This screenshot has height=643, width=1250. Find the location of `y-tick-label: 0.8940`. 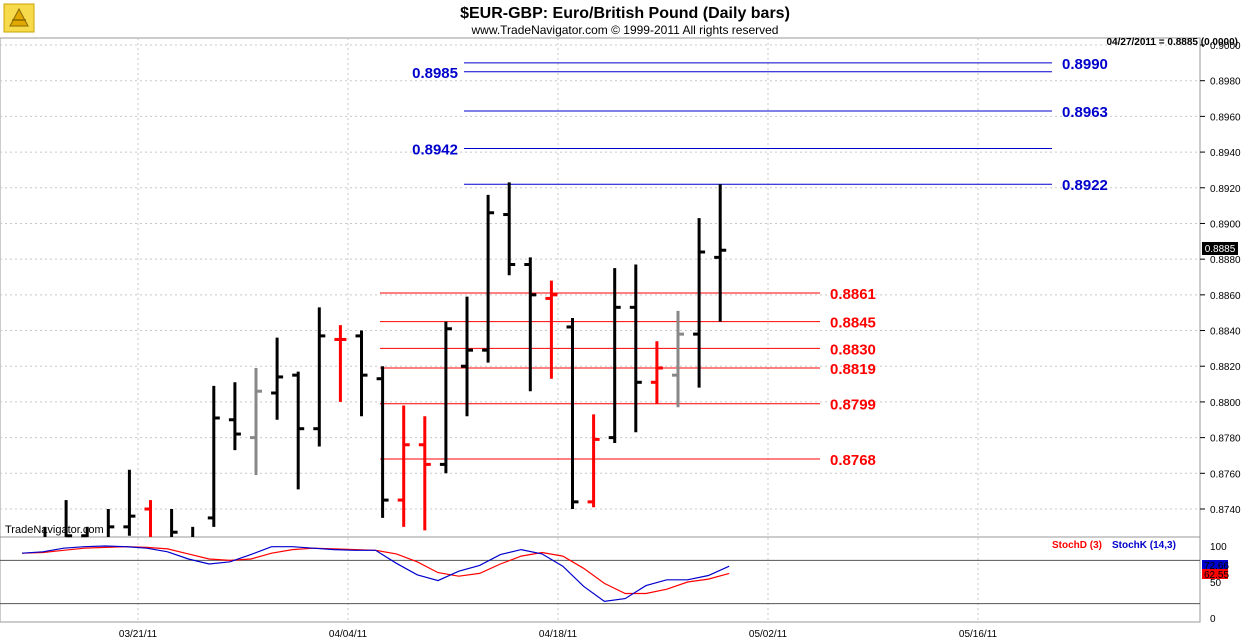

y-tick-label: 0.8940 is located at coordinates (1225, 153).